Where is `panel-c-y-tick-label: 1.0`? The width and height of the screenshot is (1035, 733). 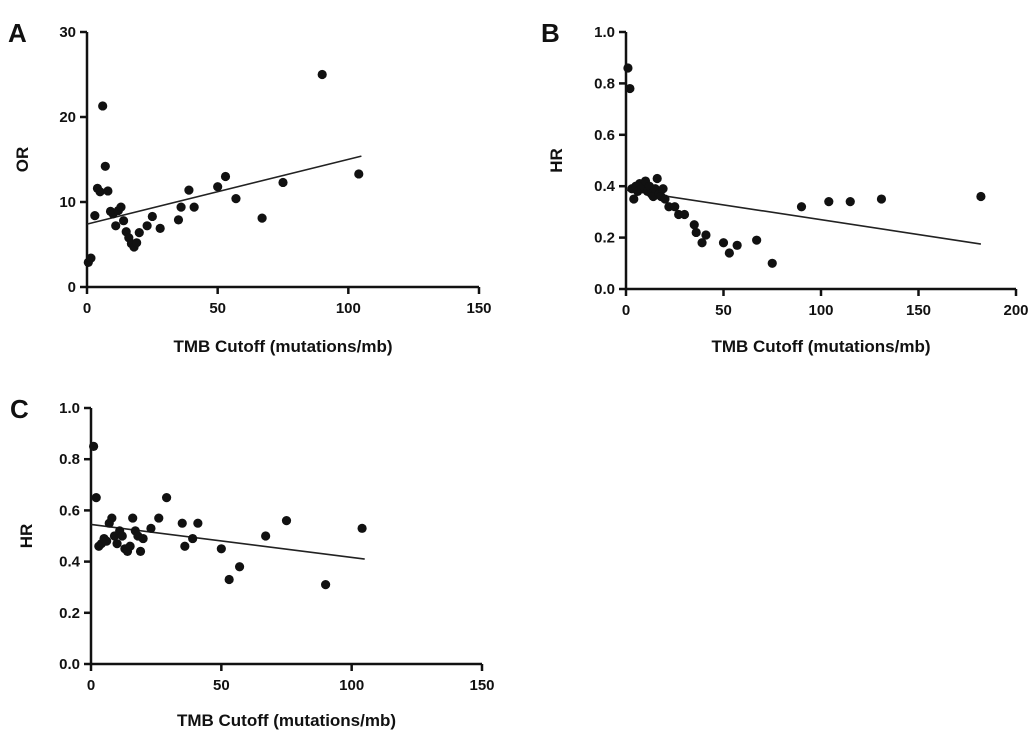
panel-c-y-tick-label: 1.0 is located at coordinates (69, 408).